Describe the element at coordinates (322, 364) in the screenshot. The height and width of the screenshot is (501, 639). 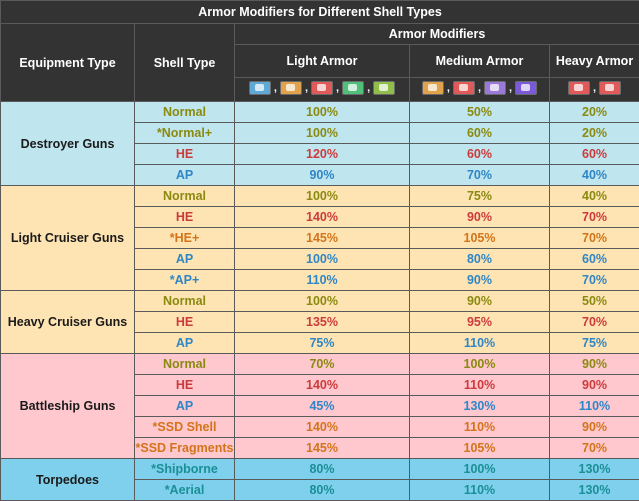
I see `light-armor-cell: 70%` at that location.